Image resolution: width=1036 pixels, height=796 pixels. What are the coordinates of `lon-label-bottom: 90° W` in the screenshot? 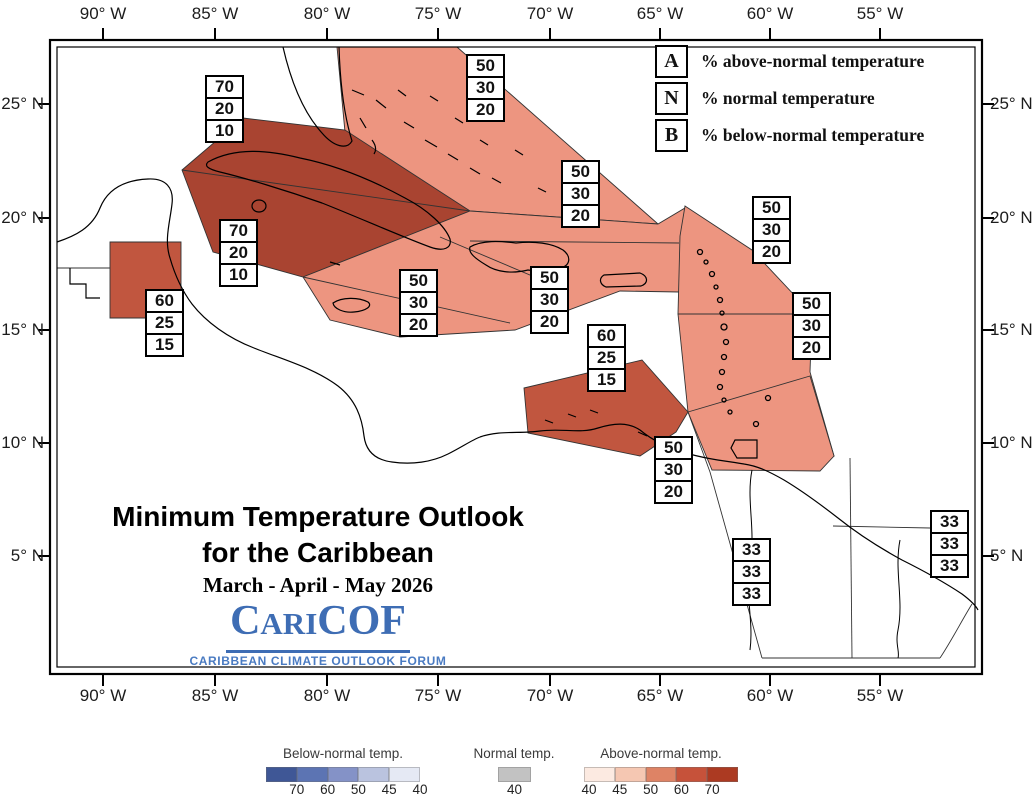 It's located at (103, 695).